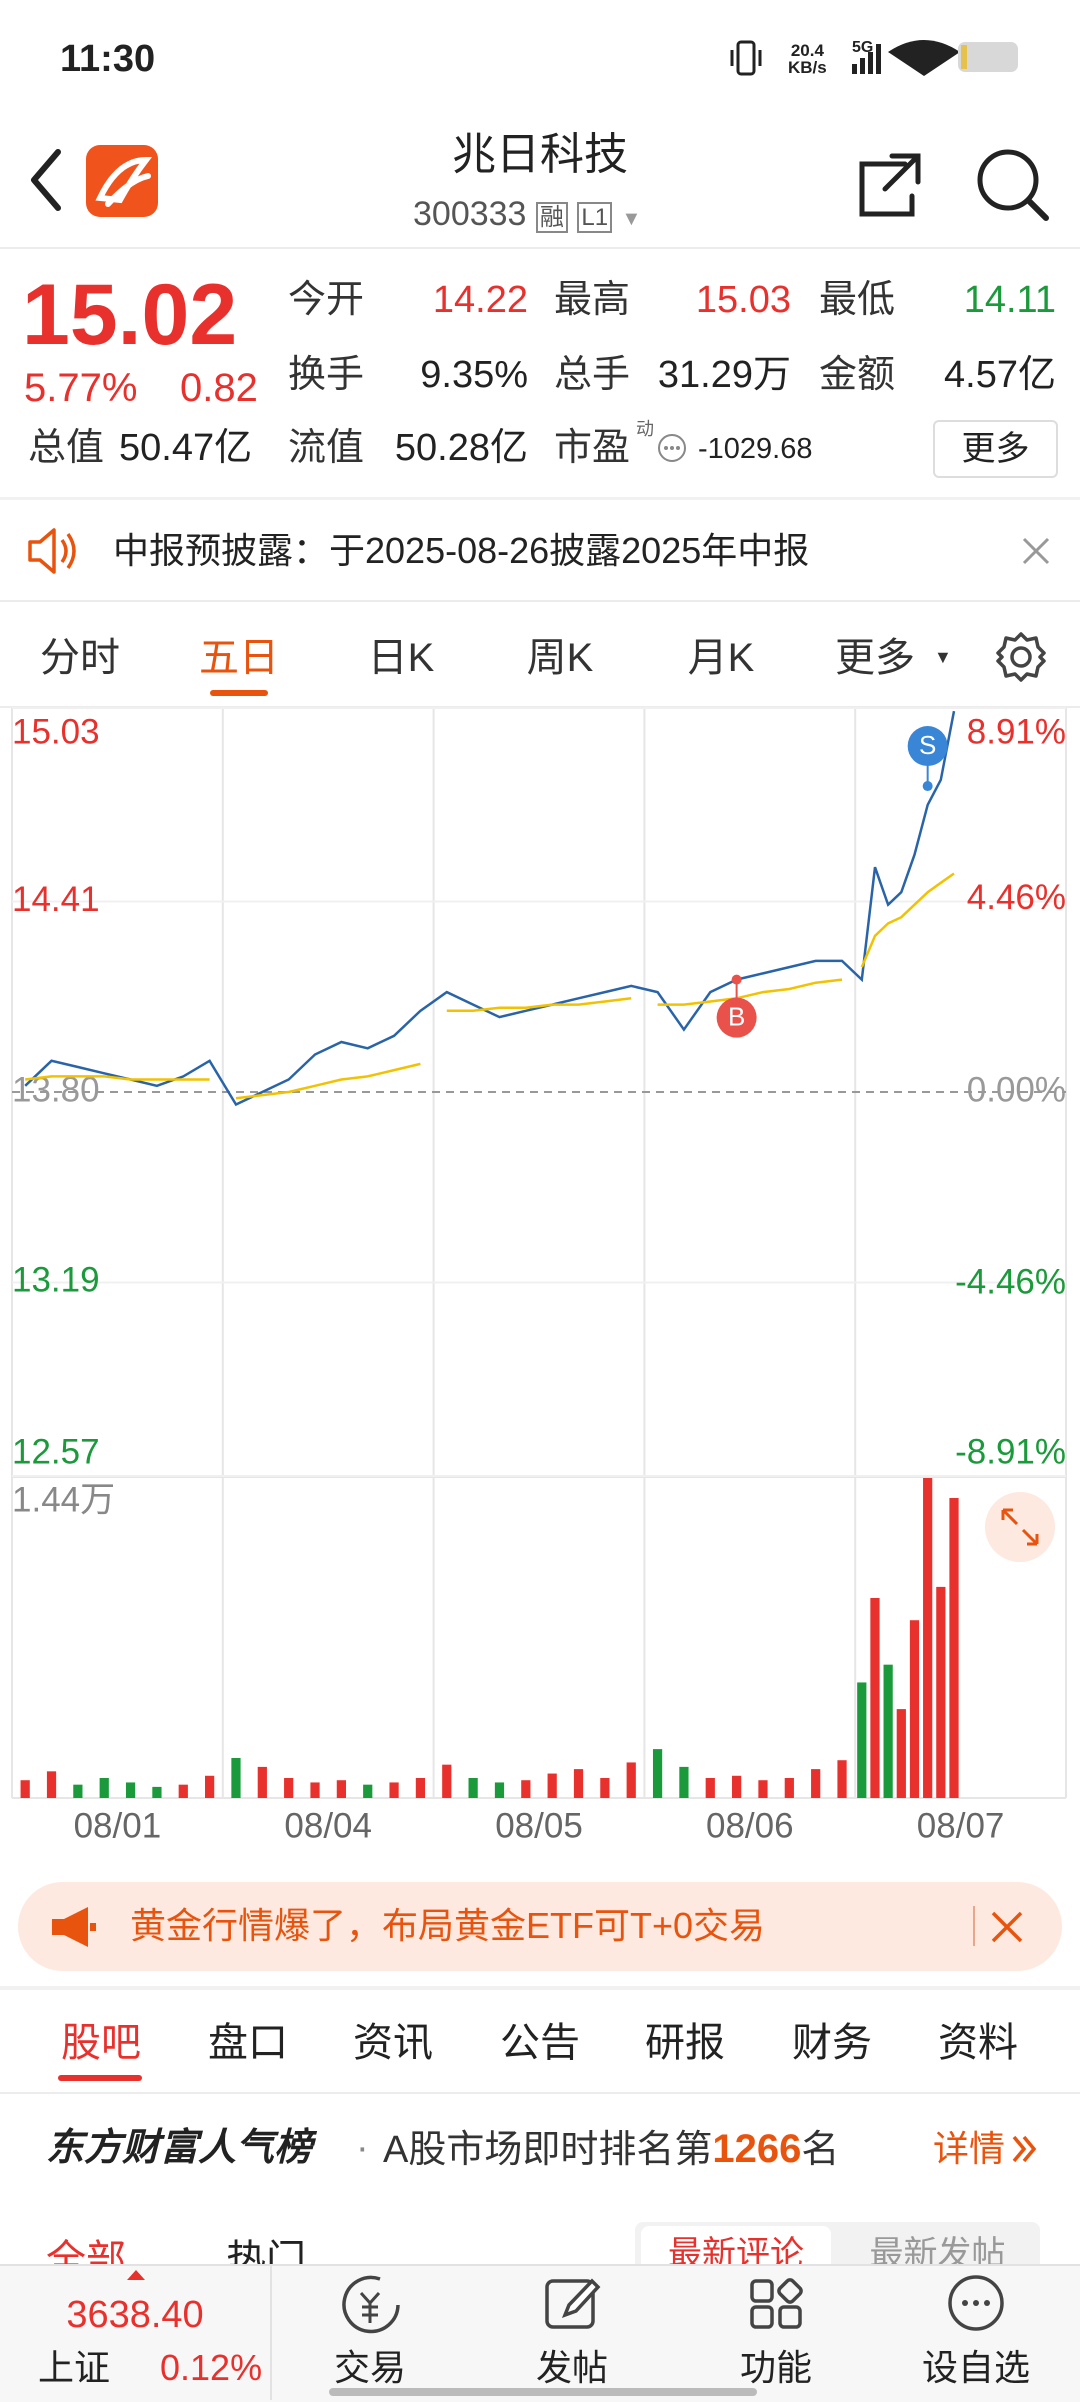 This screenshot has height=2402, width=1080. I want to click on ad-banner, so click(540, 1926).